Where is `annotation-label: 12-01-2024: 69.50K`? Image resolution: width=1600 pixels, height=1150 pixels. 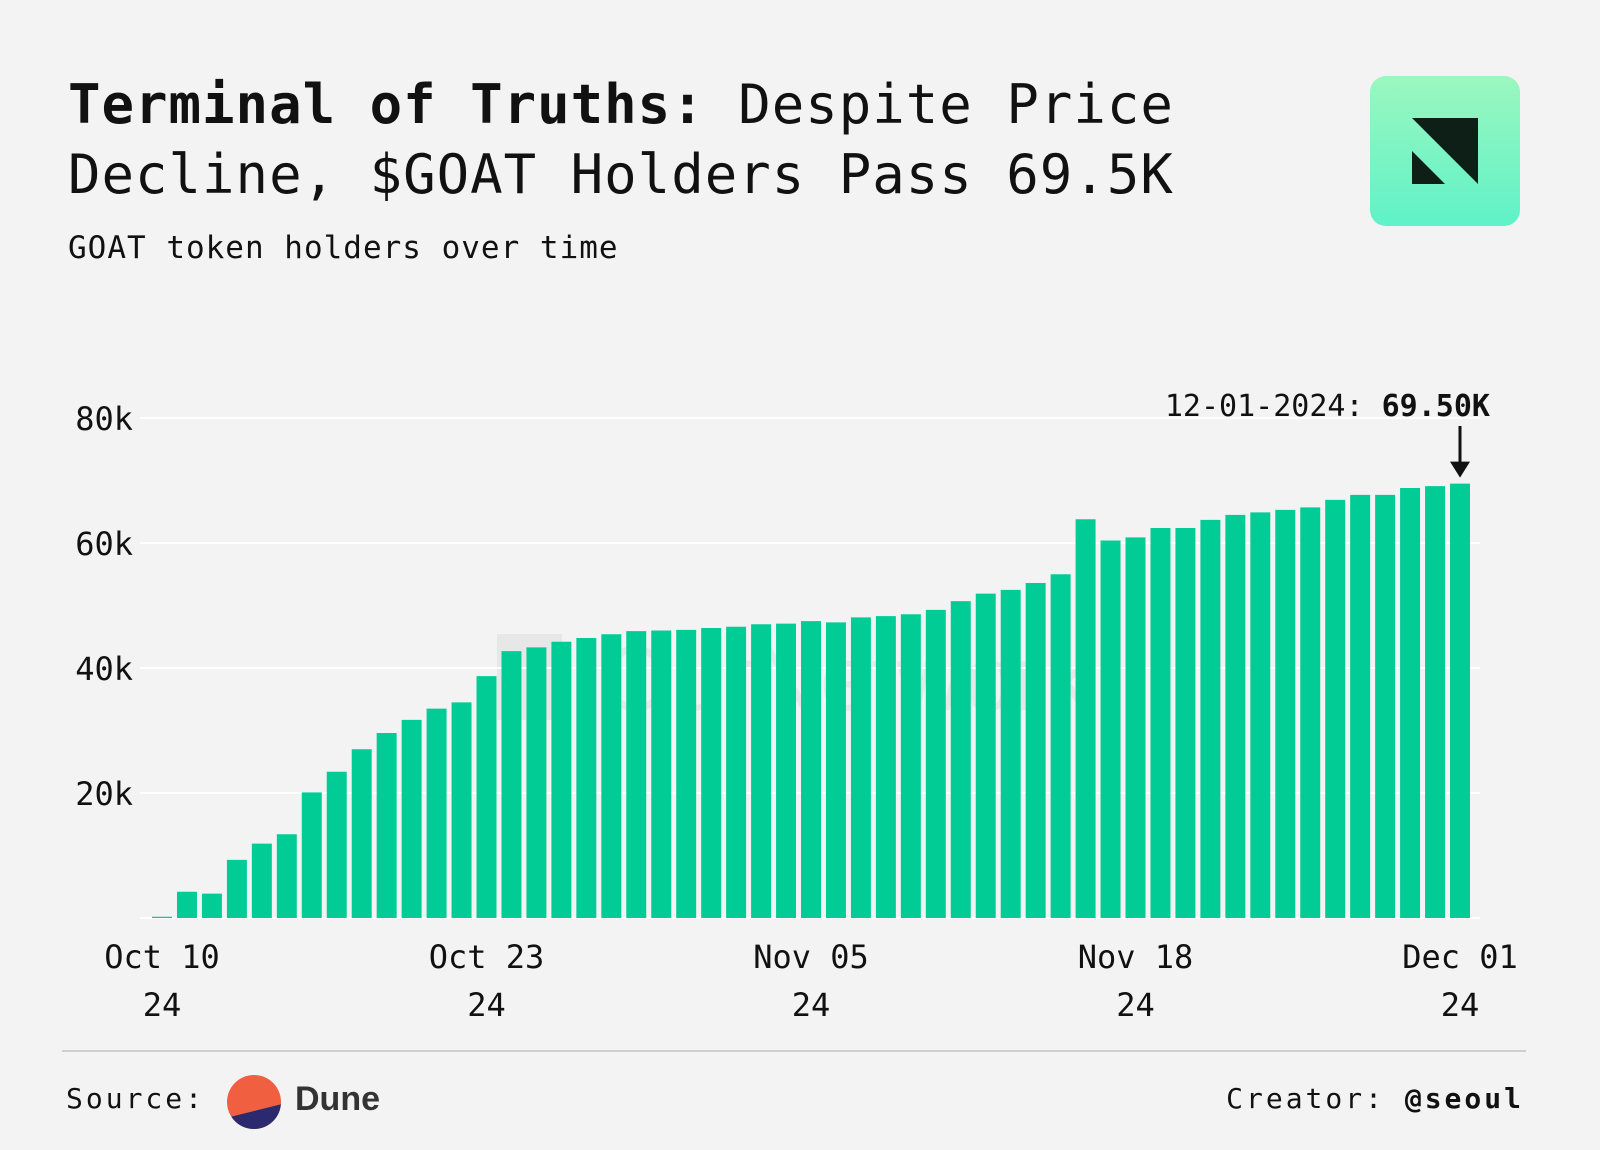 annotation-label: 12-01-2024: 69.50K is located at coordinates (1327, 406).